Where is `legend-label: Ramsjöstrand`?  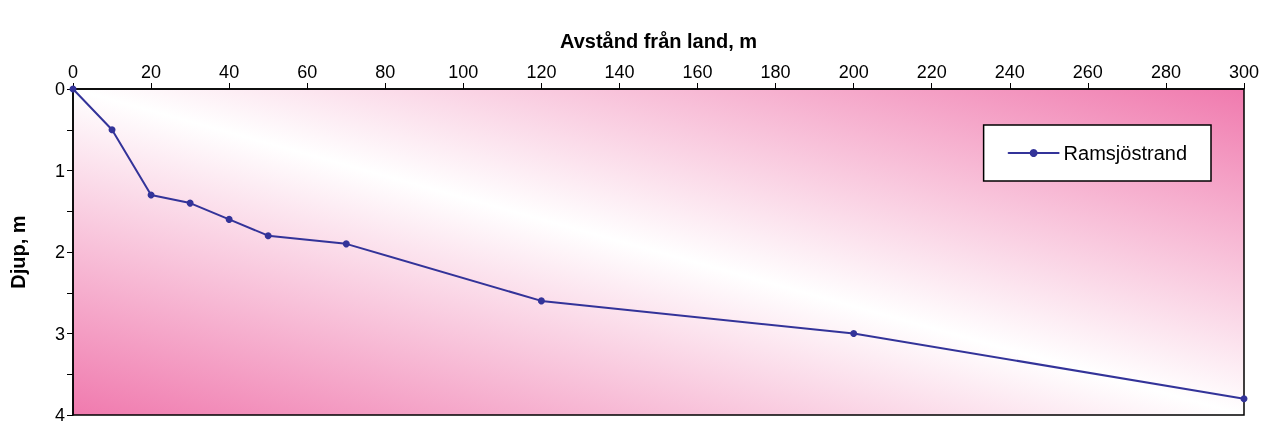
legend-label: Ramsjöstrand is located at coordinates (1125, 153).